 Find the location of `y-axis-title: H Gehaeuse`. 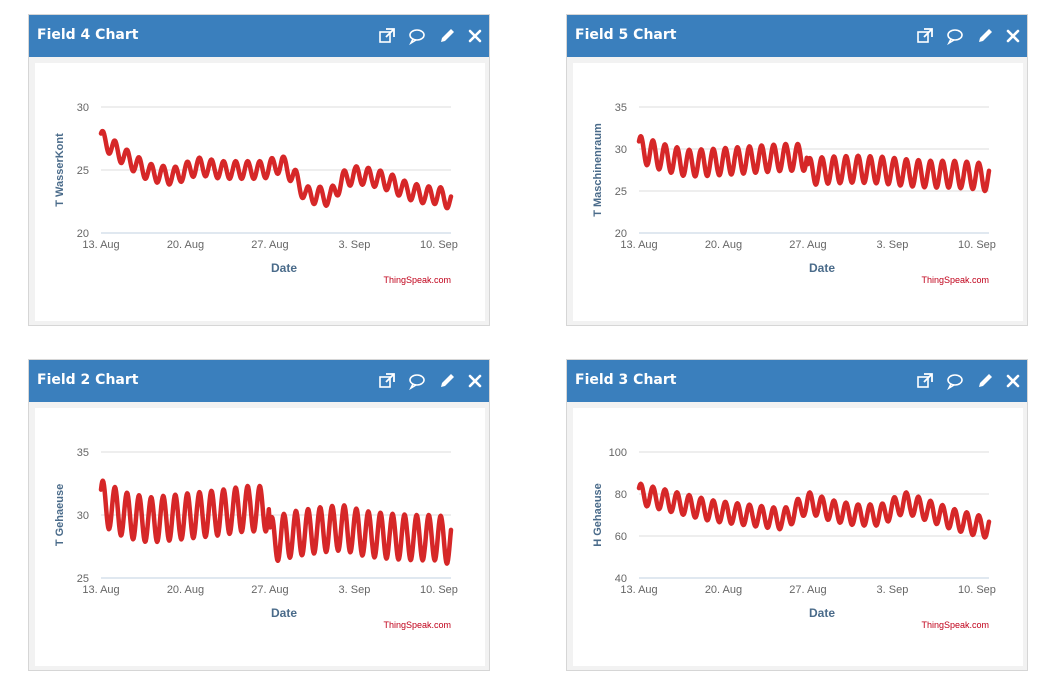

y-axis-title: H Gehaeuse is located at coordinates (598, 515).